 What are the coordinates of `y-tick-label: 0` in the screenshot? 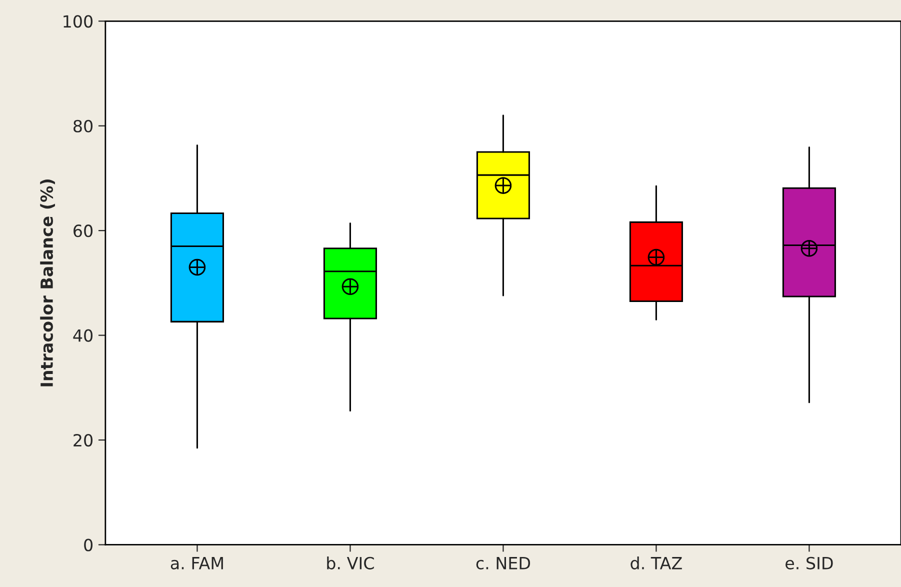 It's located at (88, 545).